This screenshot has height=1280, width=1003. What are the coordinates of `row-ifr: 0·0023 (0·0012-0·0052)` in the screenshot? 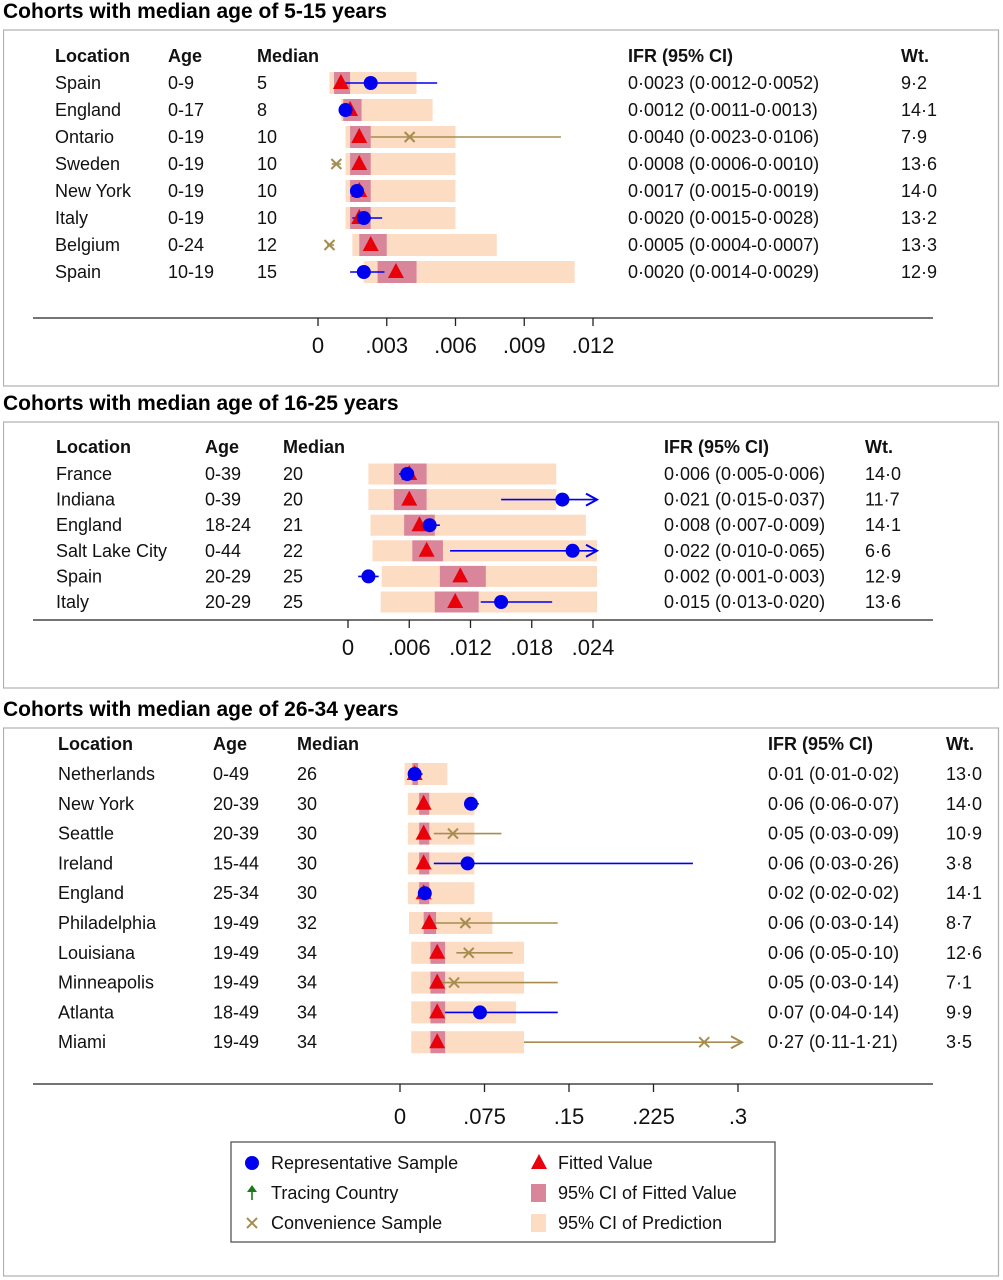 It's located at (723, 83).